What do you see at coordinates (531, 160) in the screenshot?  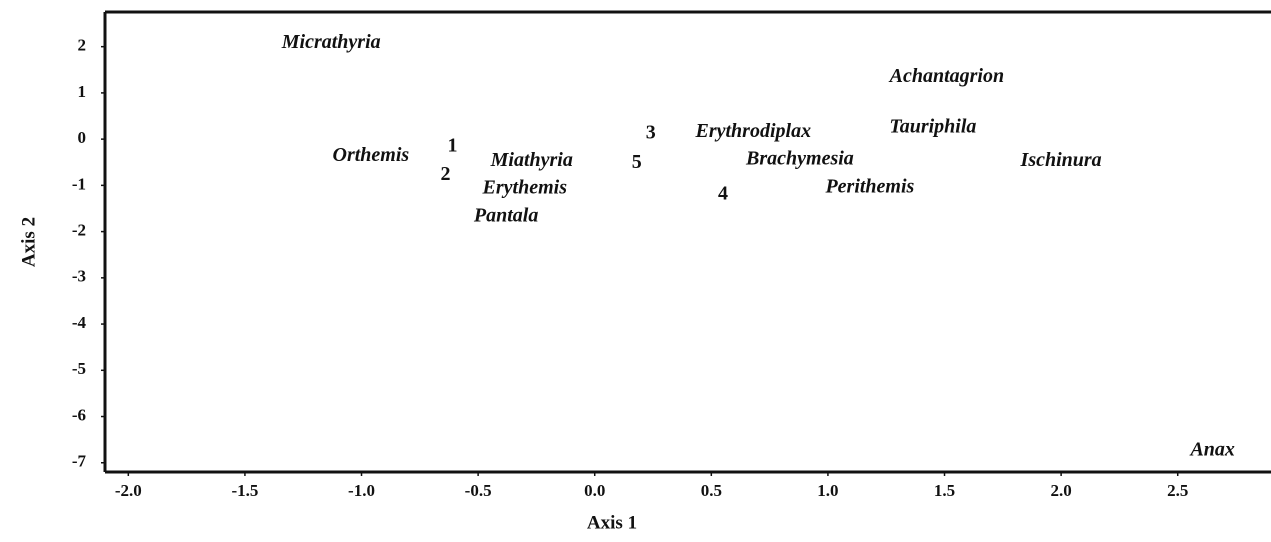 I see `point-label: Miathyria` at bounding box center [531, 160].